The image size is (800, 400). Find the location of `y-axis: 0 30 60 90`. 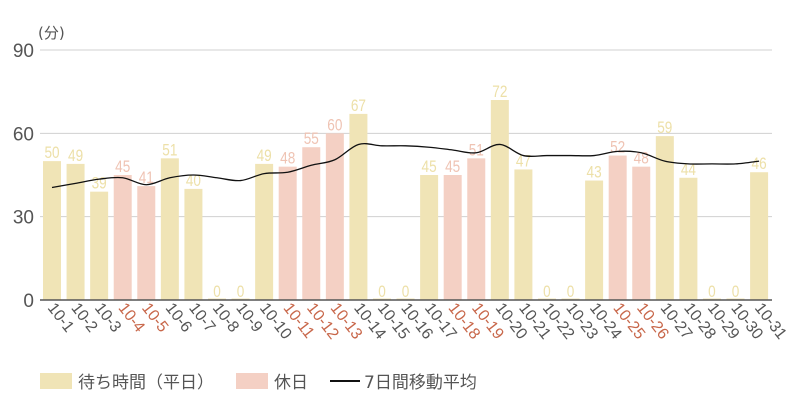

y-axis: 0 30 60 90 is located at coordinates (23, 176).